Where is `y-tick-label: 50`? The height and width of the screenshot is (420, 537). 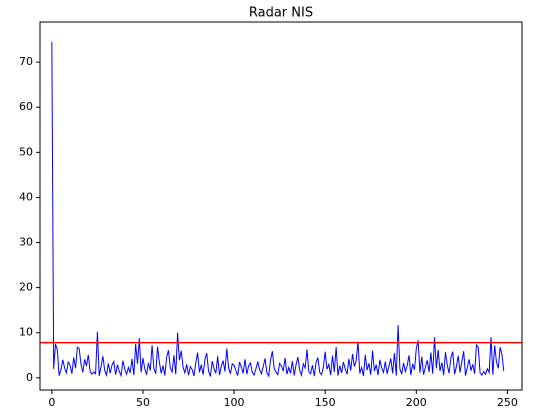 y-tick-label: 50 is located at coordinates (26, 151).